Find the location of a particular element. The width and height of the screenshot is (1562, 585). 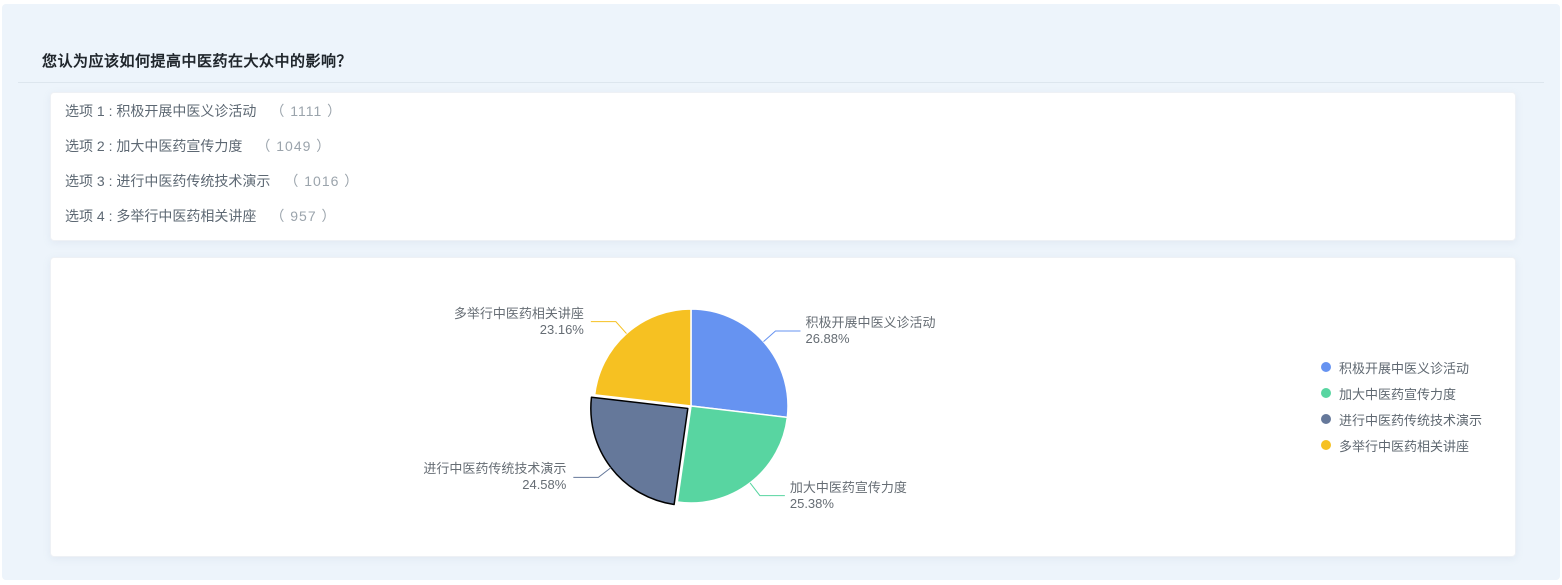

option-count: （ 1016 ） is located at coordinates (322, 180).